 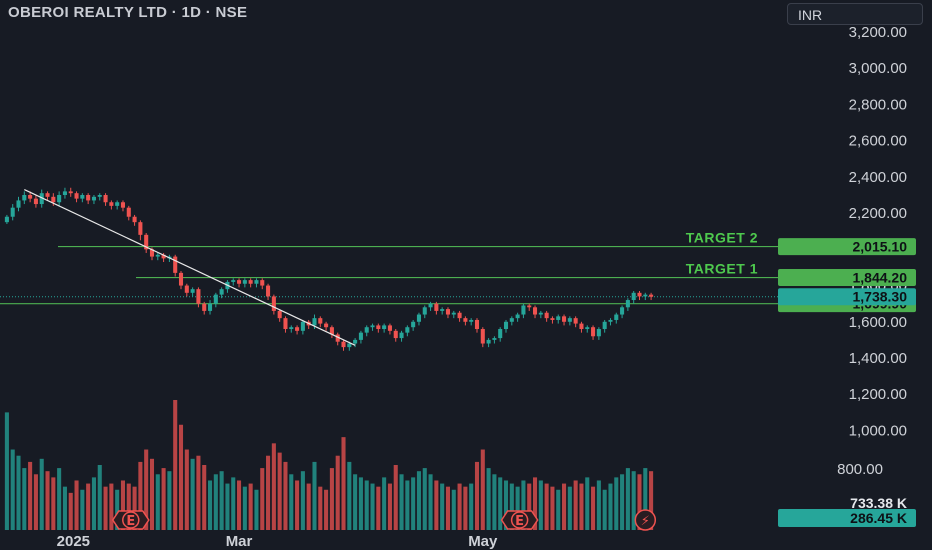 I want to click on time-axis: 2025 Mar May, so click(x=466, y=540).